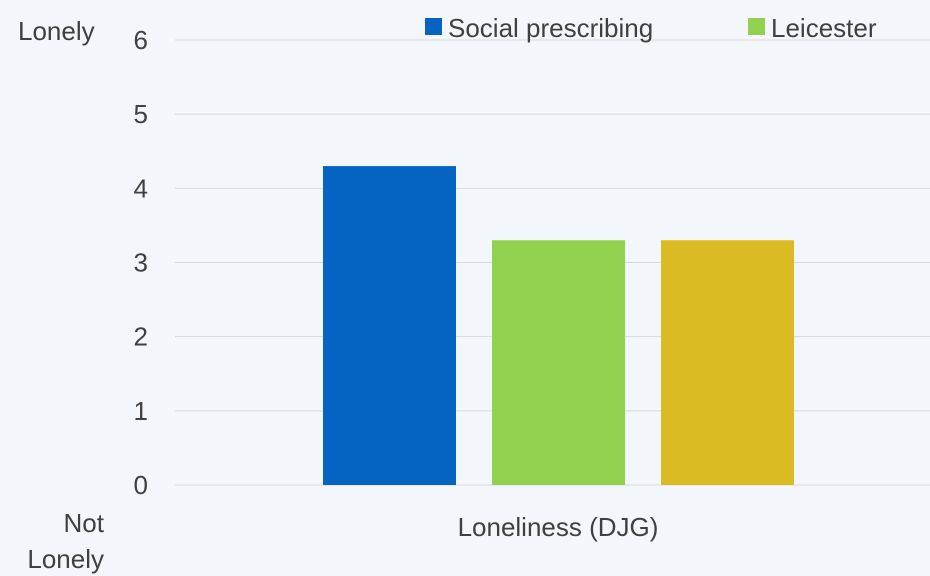 The height and width of the screenshot is (576, 930). Describe the element at coordinates (84, 523) in the screenshot. I see `y-bottom-label-line1: Not` at that location.